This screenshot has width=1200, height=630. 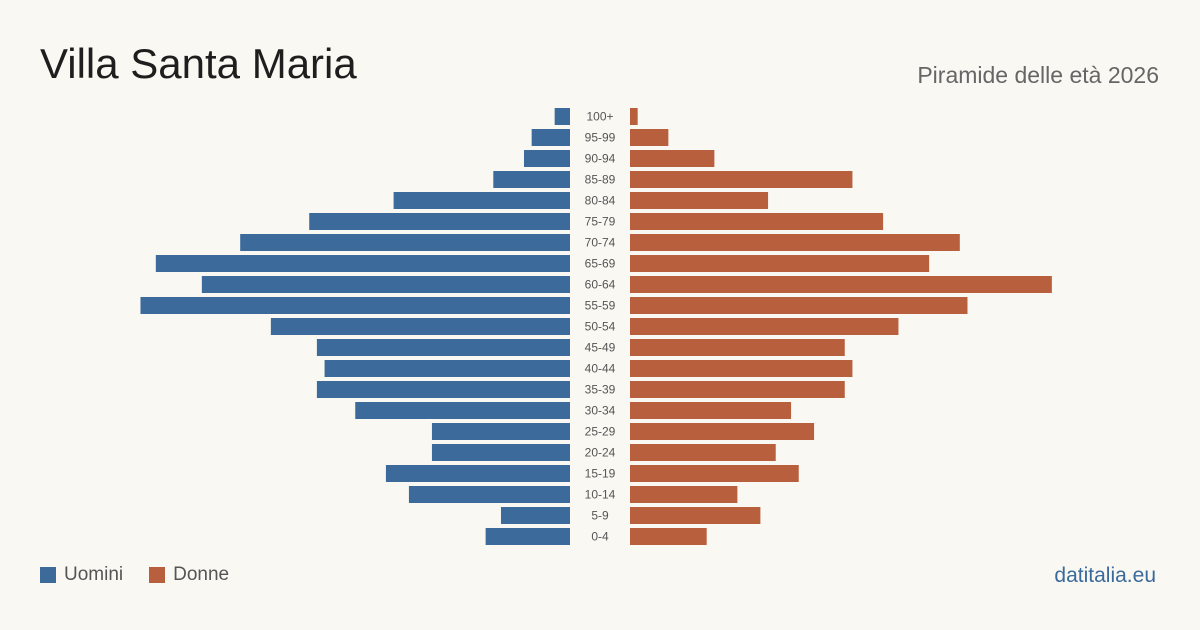 I want to click on age-label-100+: 100+, so click(x=599, y=117).